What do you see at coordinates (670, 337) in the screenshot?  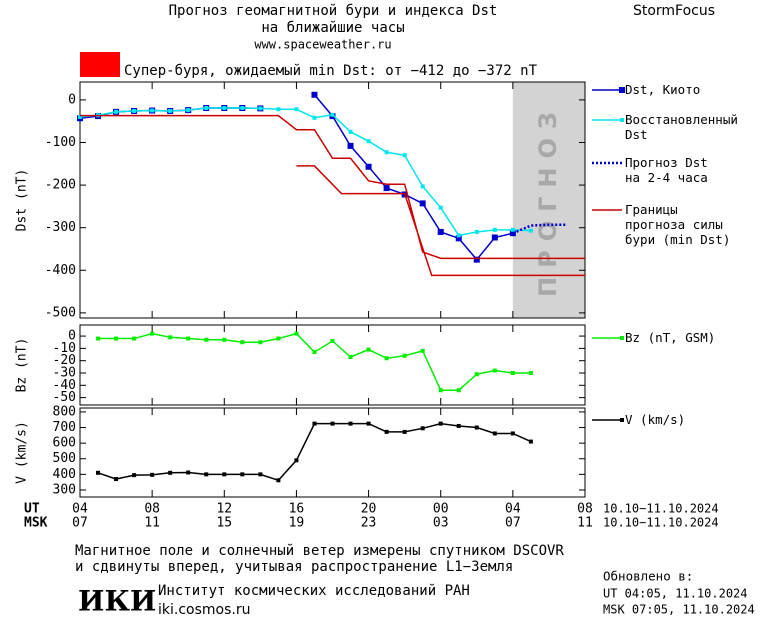 I see `legend-label: Bz (nT, GSM)` at bounding box center [670, 337].